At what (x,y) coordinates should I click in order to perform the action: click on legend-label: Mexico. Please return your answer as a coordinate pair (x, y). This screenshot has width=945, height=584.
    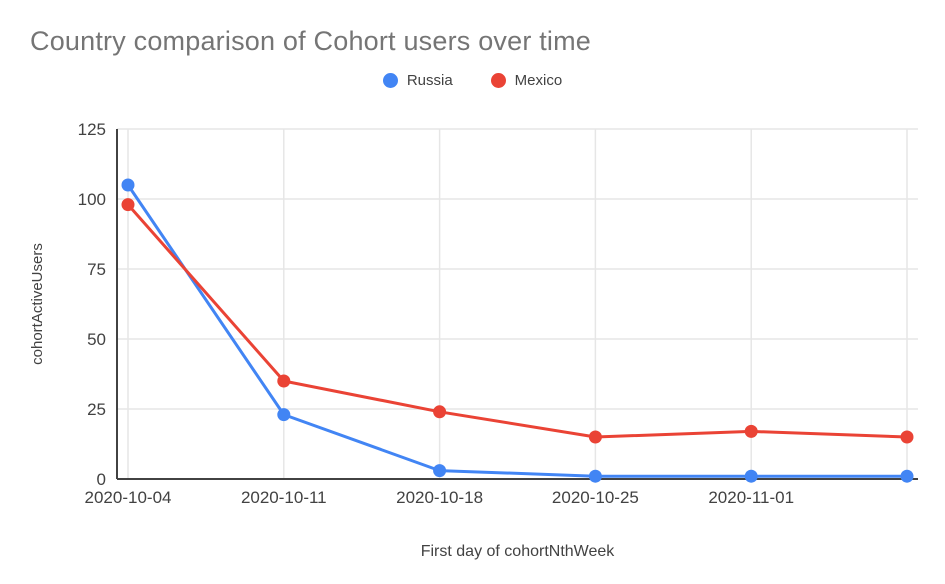
    Looking at the image, I should click on (538, 80).